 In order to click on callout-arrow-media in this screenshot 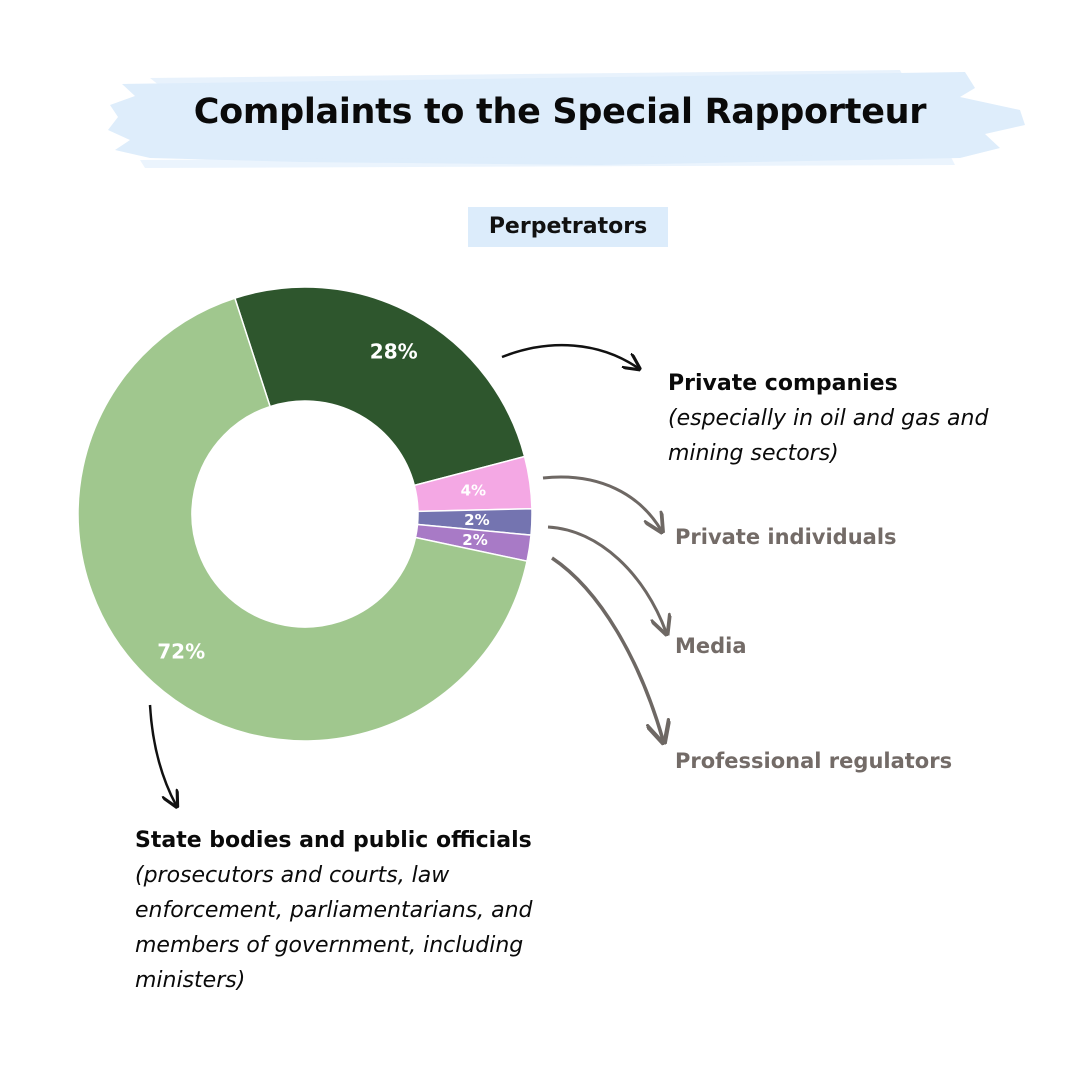, I will do `click(606, 578)`.